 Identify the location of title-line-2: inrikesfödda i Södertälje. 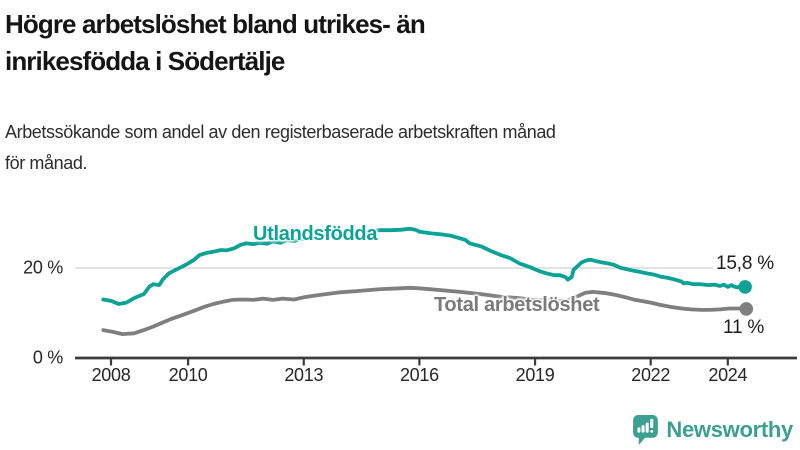
(145, 61).